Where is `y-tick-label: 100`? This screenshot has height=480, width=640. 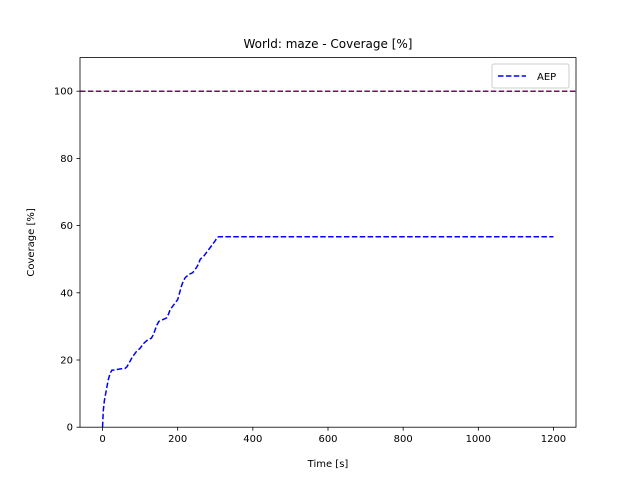
y-tick-label: 100 is located at coordinates (63, 92).